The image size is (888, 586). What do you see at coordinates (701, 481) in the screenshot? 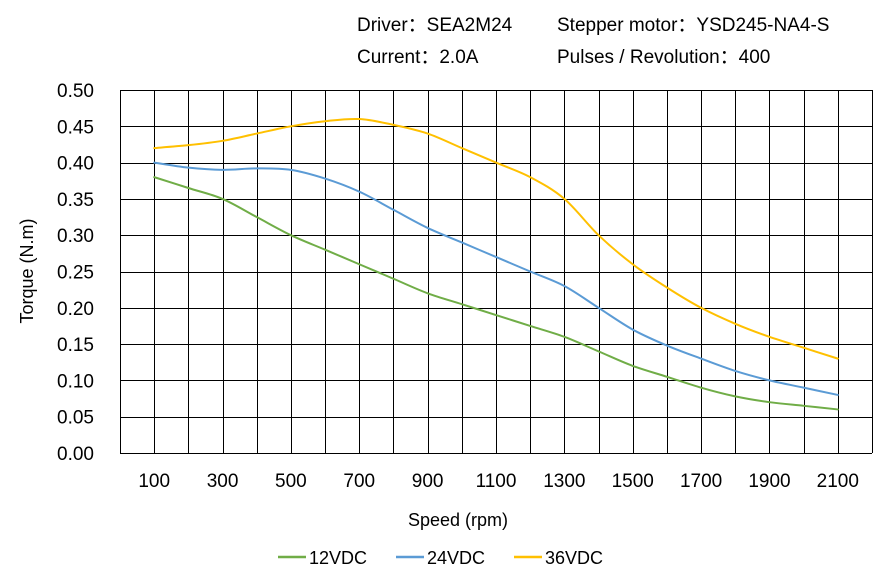
I see `x-tick-label: 1700` at bounding box center [701, 481].